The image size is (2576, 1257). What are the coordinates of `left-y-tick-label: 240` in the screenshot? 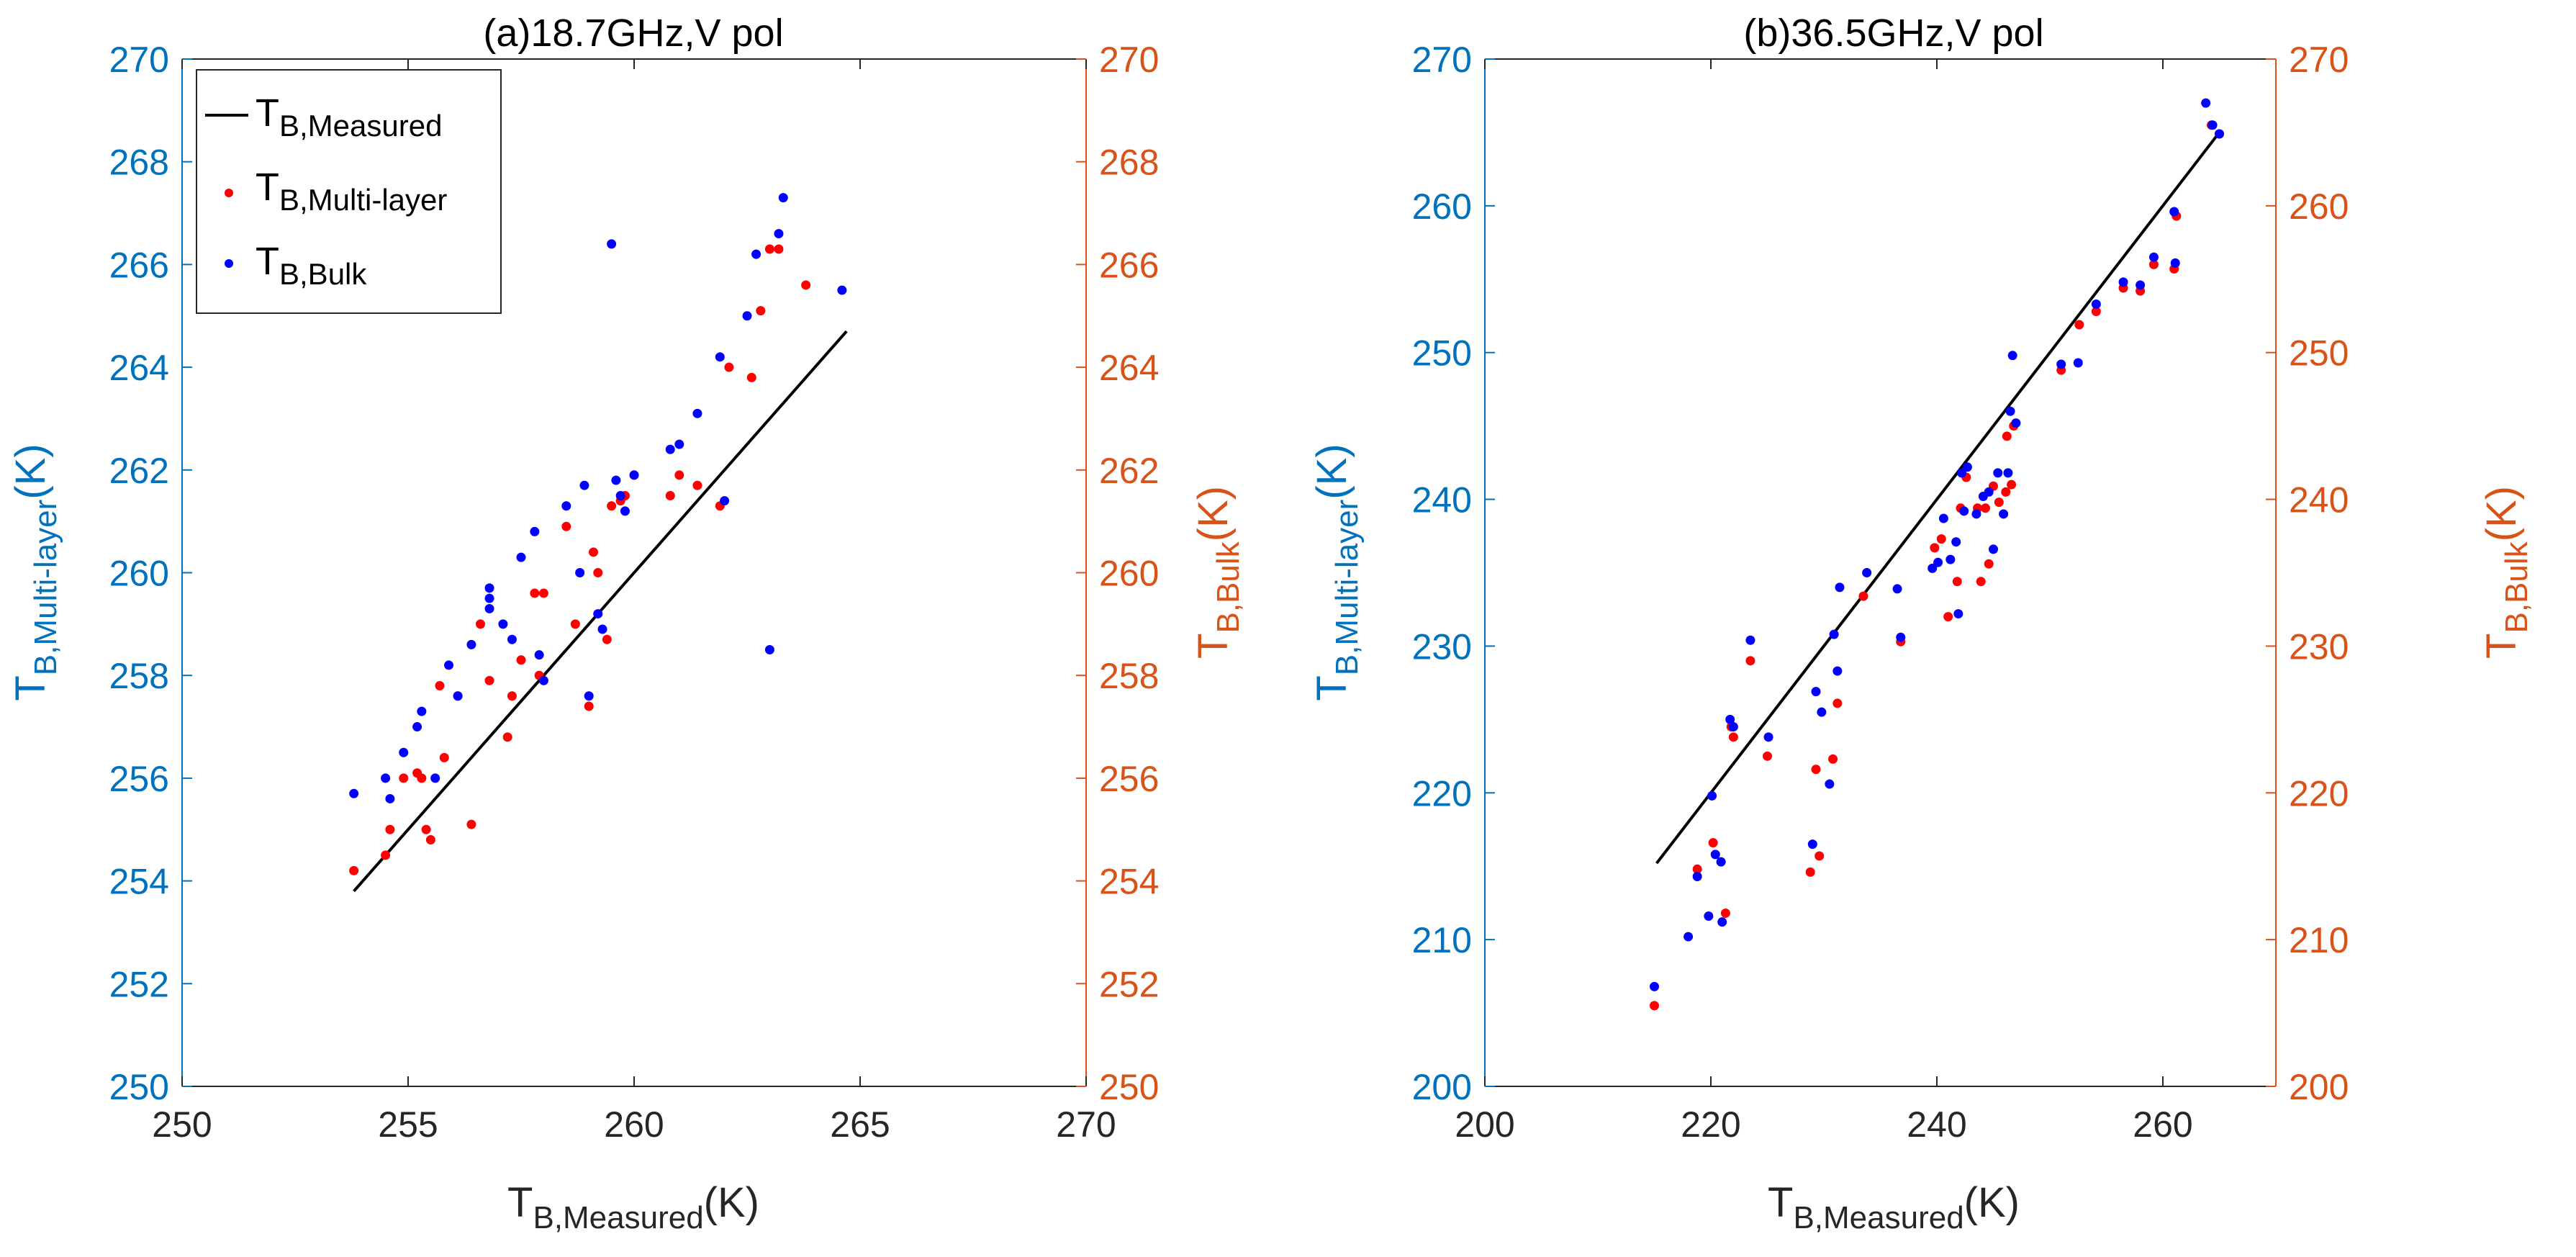 It's located at (1442, 500).